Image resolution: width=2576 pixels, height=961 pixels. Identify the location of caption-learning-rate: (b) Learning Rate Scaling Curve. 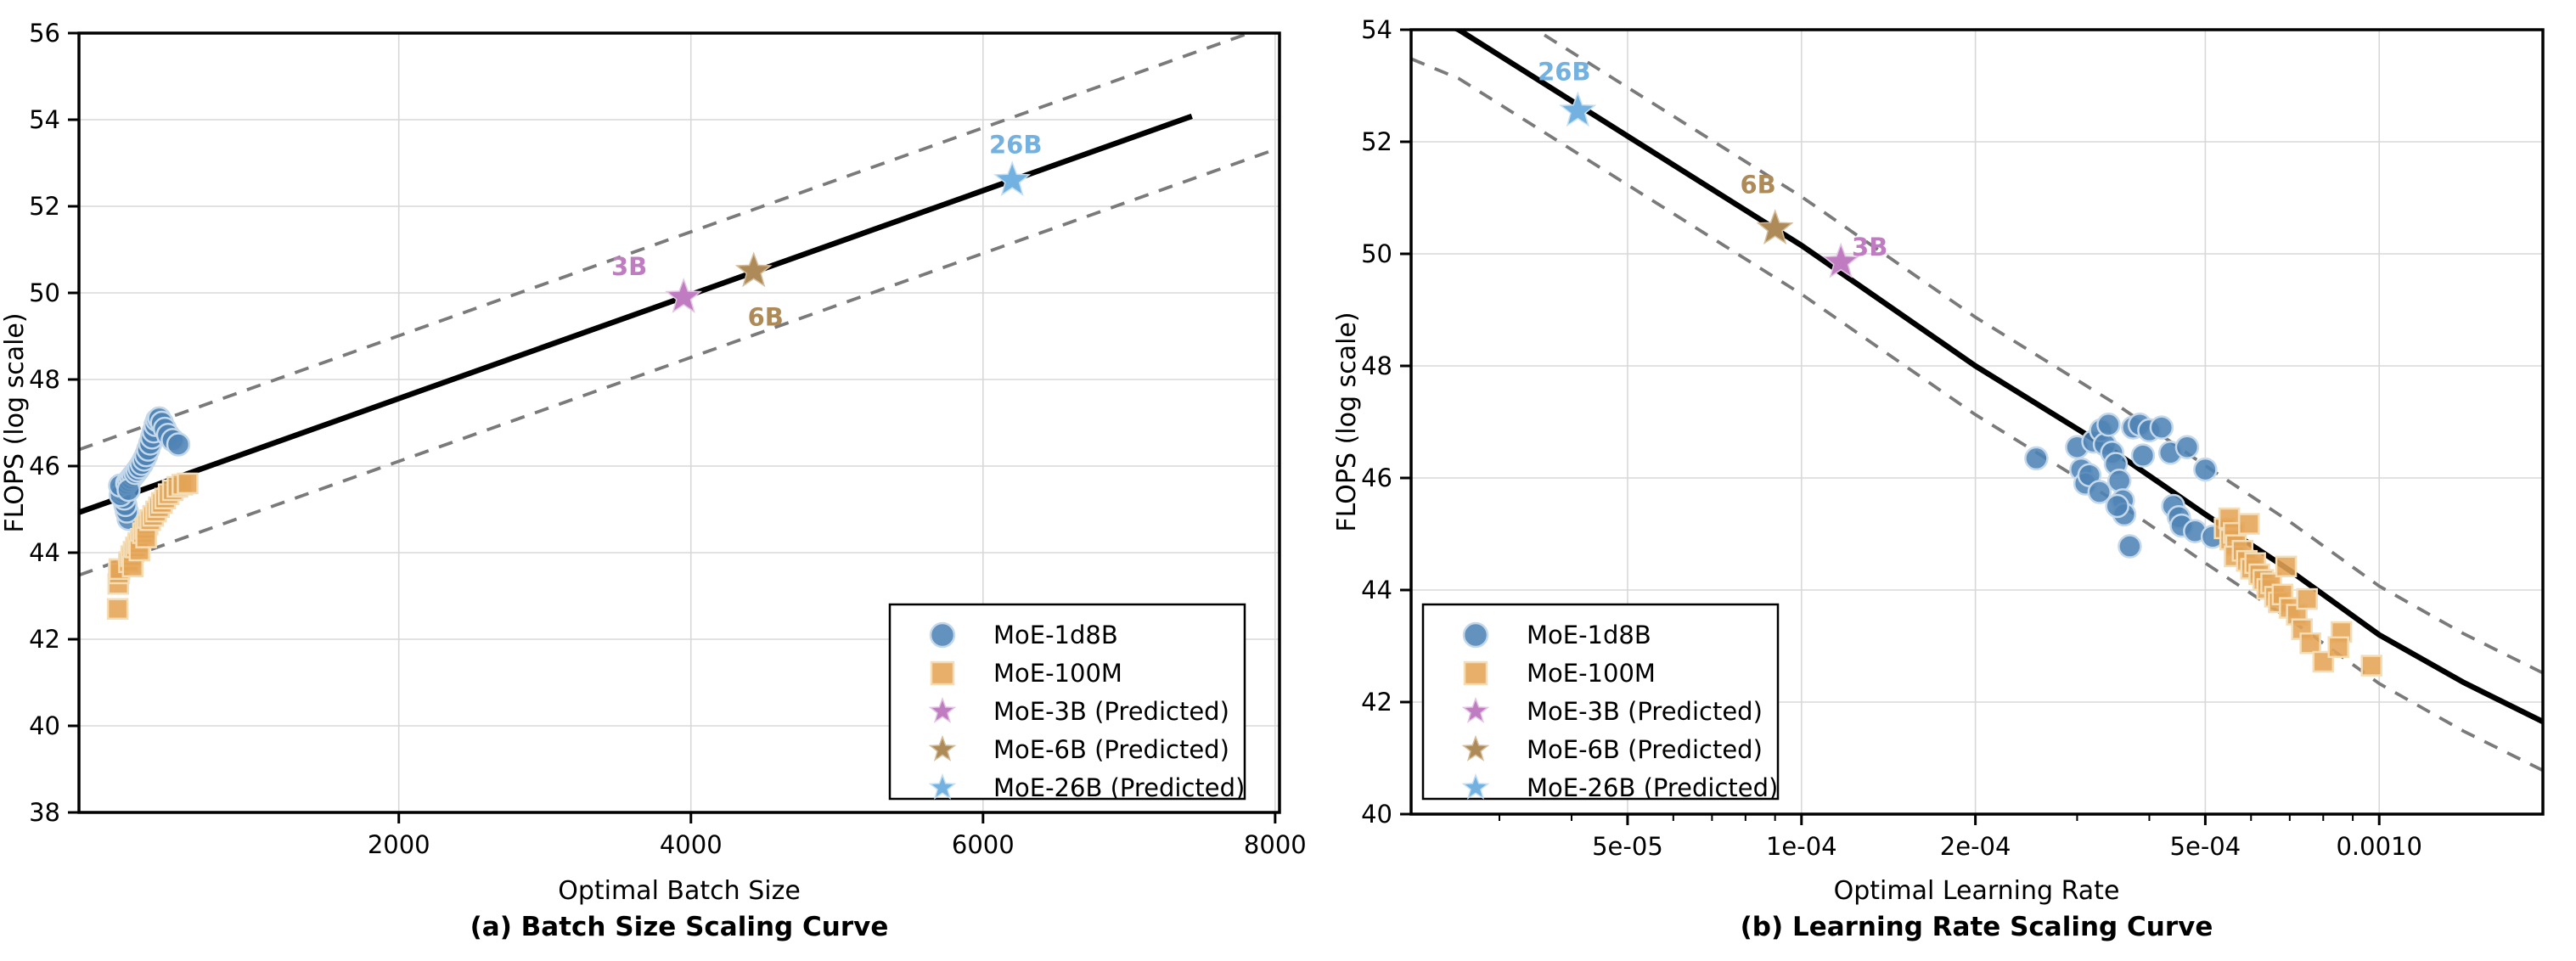
(1976, 927).